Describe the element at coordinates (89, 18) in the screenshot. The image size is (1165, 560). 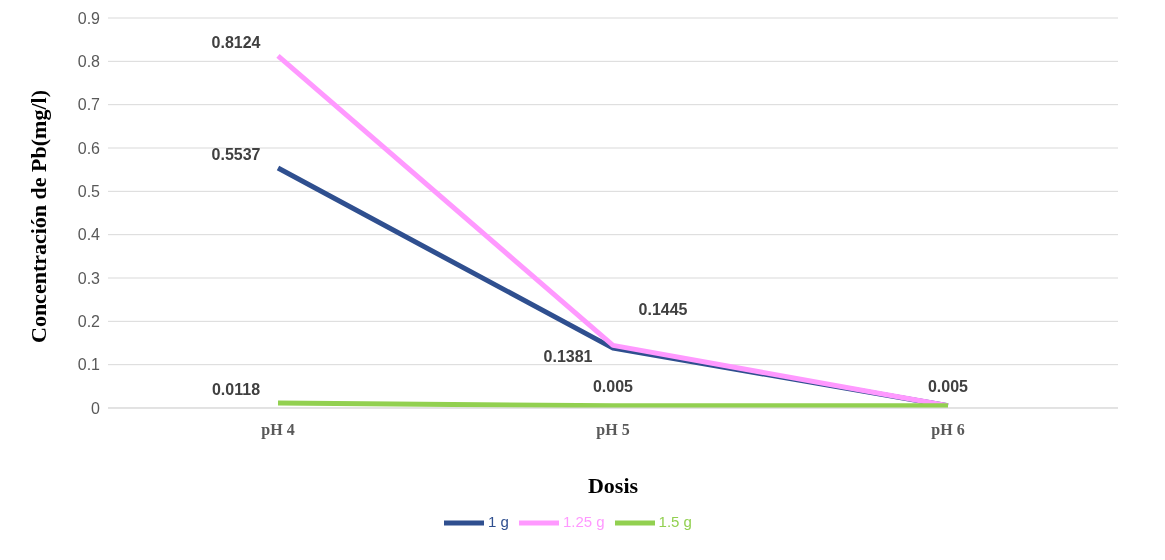
I see `y-tick-label: 0.9` at that location.